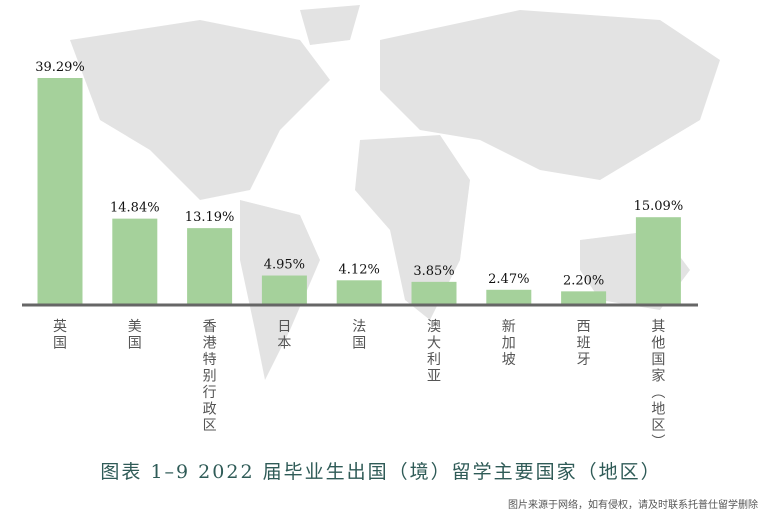 The height and width of the screenshot is (516, 762). What do you see at coordinates (359, 335) in the screenshot?
I see `category-label: 法国` at bounding box center [359, 335].